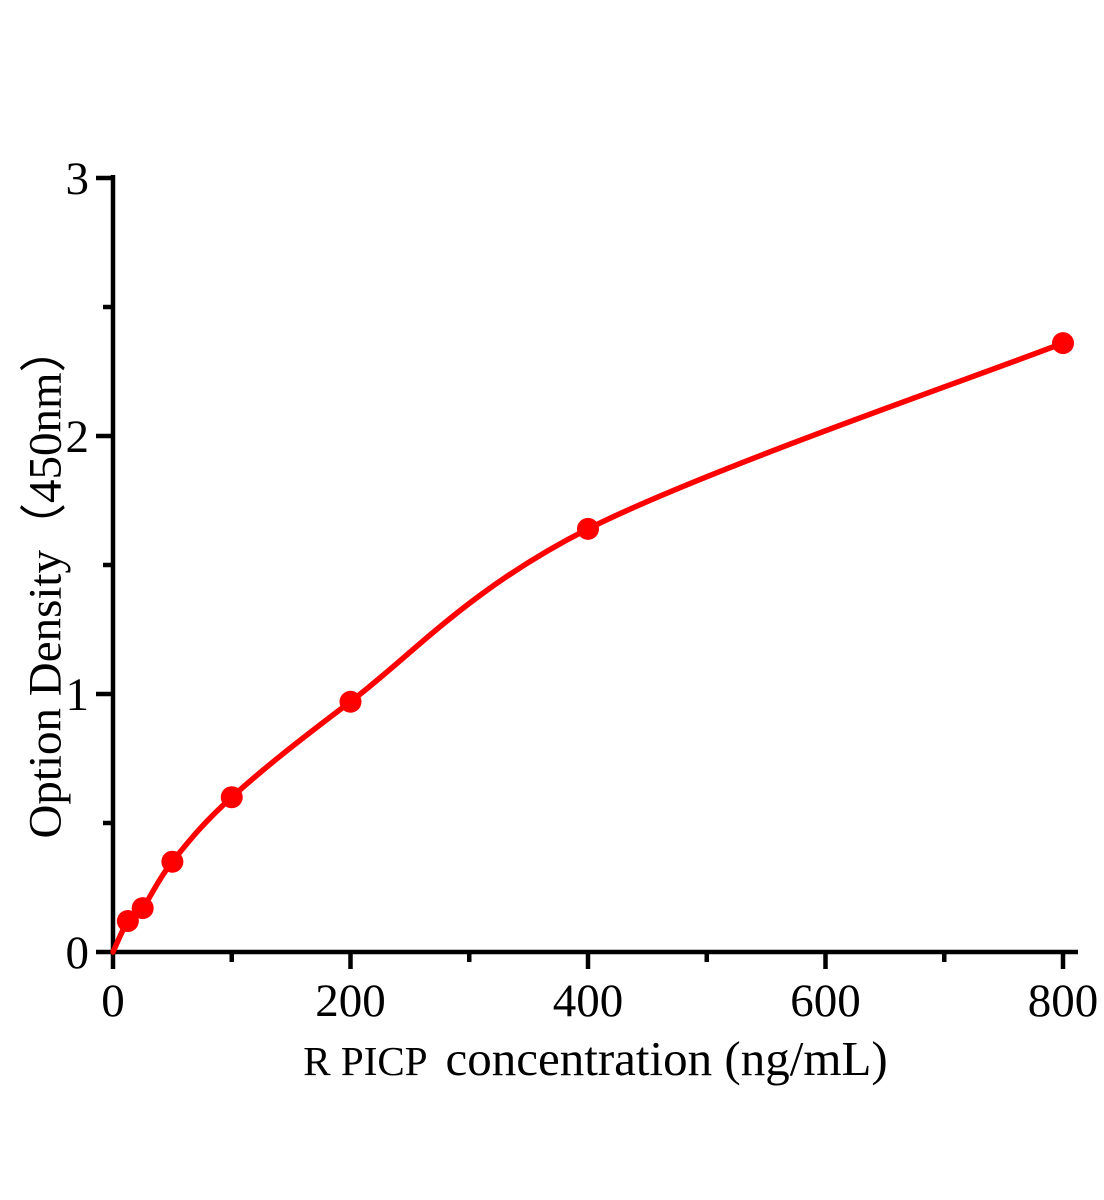  What do you see at coordinates (1063, 1001) in the screenshot?
I see `x-tick-label: 800` at bounding box center [1063, 1001].